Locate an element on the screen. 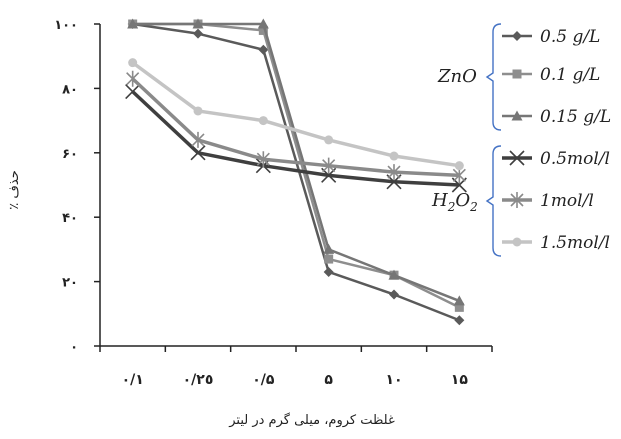 The height and width of the screenshot is (439, 621). x-tick-label: ٠/۵ is located at coordinates (263, 380).